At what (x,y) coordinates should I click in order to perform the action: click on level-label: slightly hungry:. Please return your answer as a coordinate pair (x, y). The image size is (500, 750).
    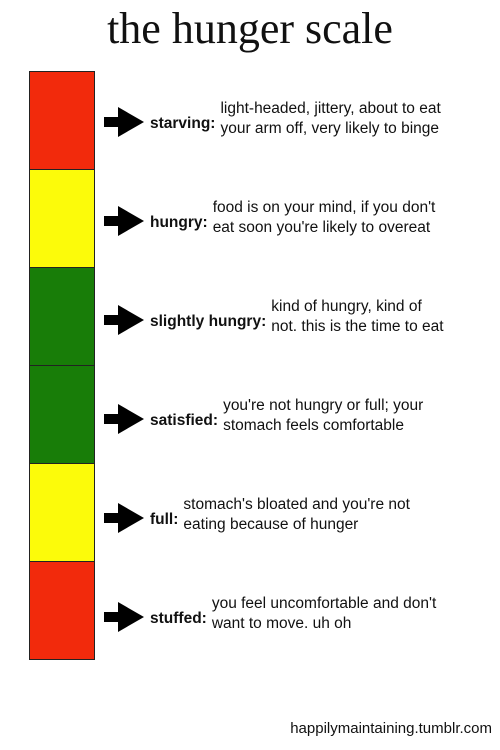
    Looking at the image, I should click on (208, 321).